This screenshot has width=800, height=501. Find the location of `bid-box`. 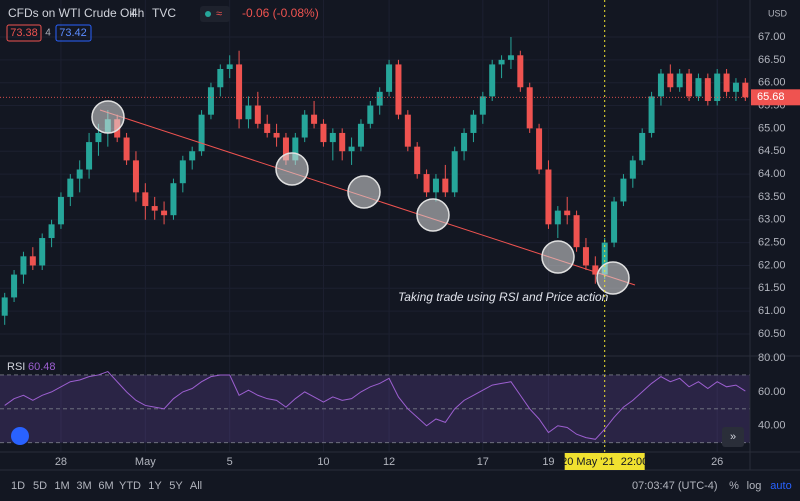

bid-box is located at coordinates (24, 33).